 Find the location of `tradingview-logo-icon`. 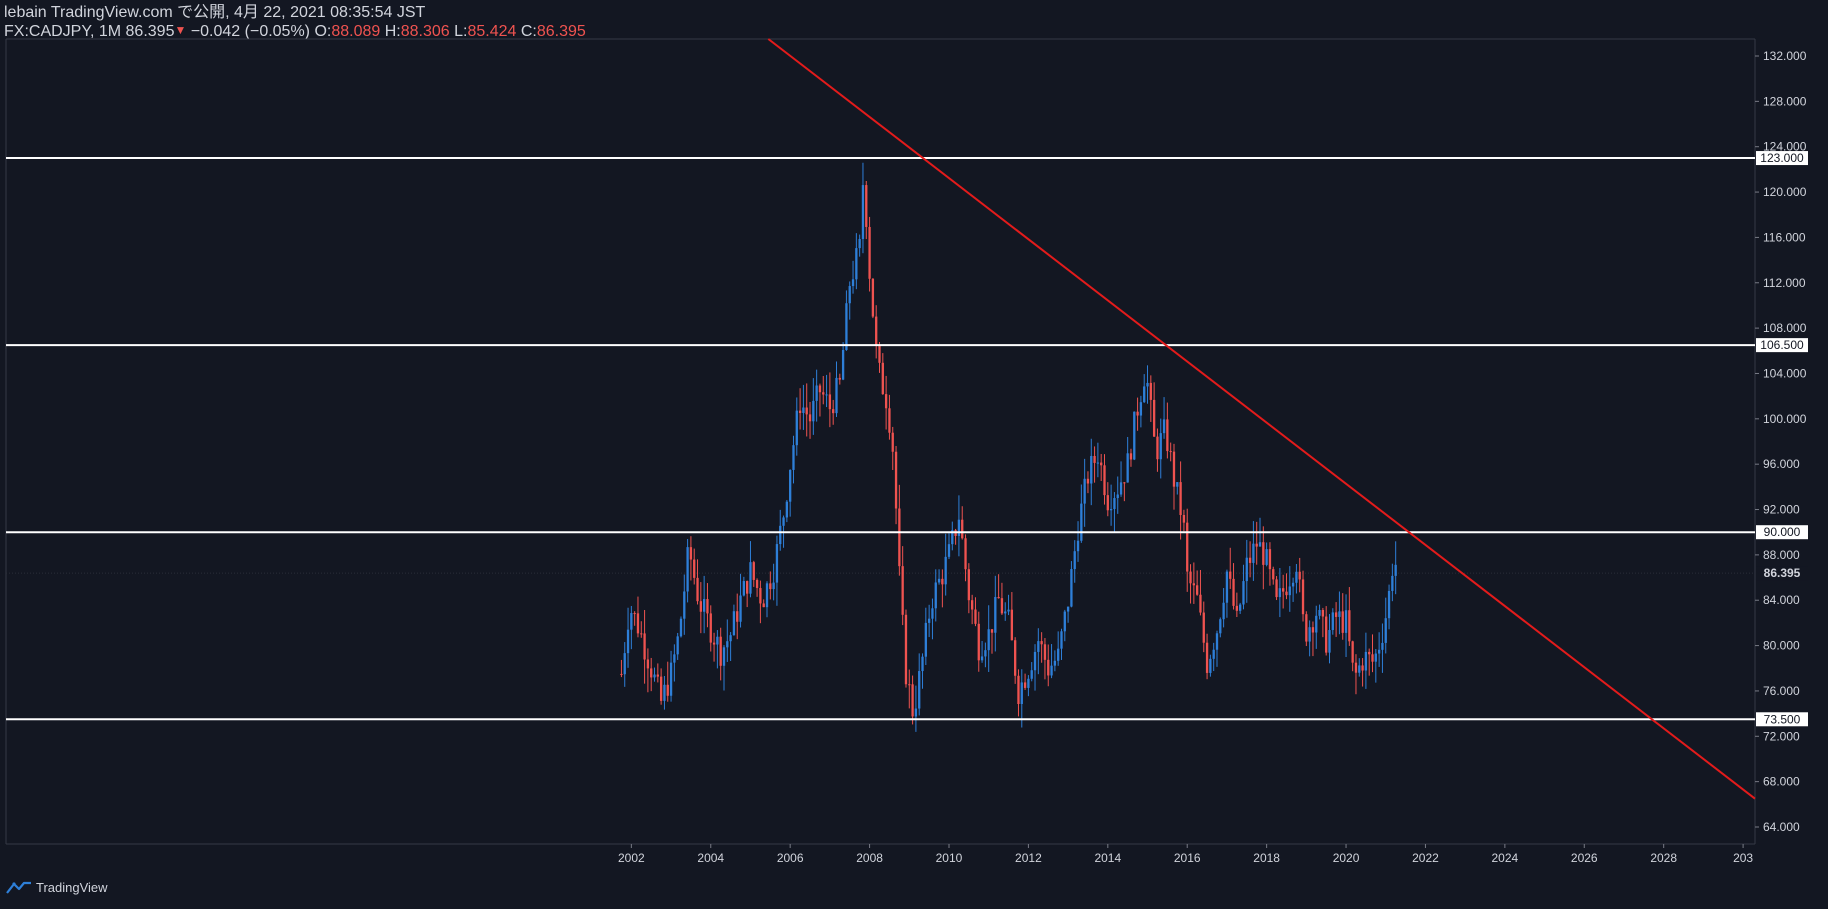

tradingview-logo-icon is located at coordinates (18, 887).